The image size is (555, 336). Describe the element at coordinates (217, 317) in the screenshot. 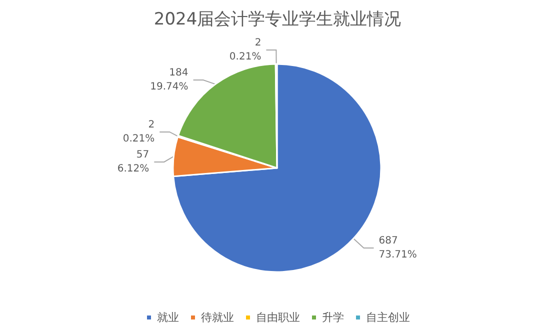

I see `legend-label: 待就业` at that location.